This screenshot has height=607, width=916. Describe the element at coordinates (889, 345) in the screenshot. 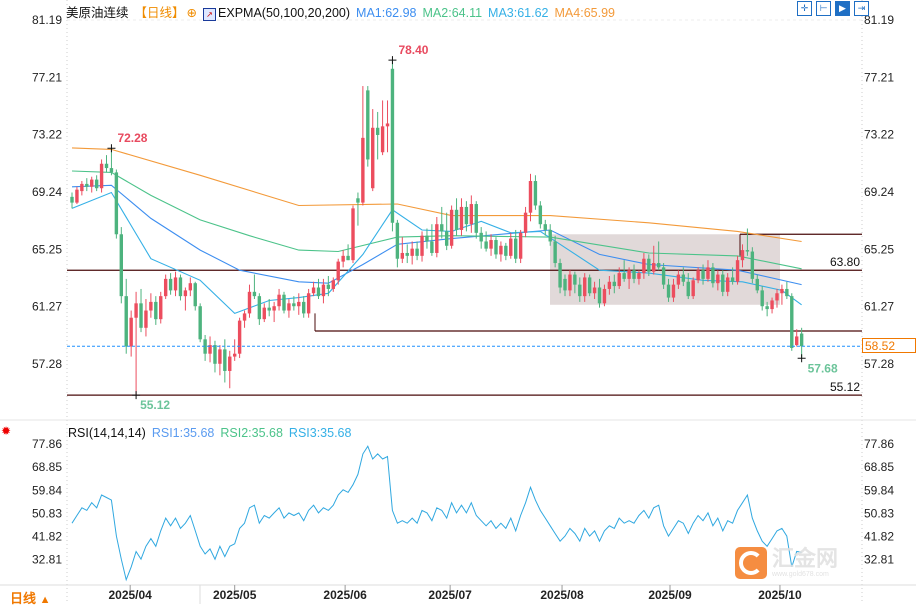

I see `last-price-label: 58.52` at that location.